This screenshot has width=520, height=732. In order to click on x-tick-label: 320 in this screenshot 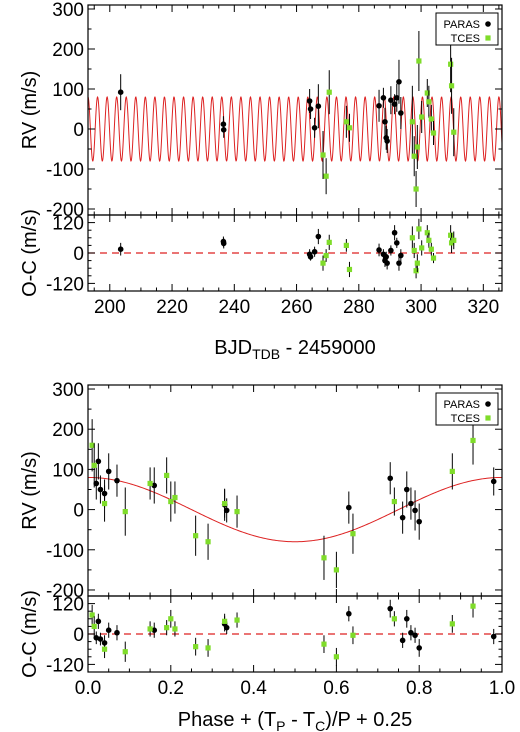, I will do `click(483, 307)`.